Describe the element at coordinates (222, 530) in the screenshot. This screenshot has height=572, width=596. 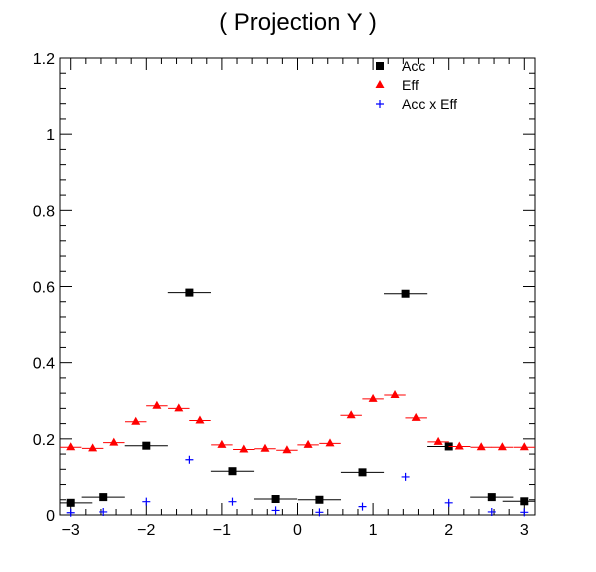
I see `x-tick-label: −1` at that location.